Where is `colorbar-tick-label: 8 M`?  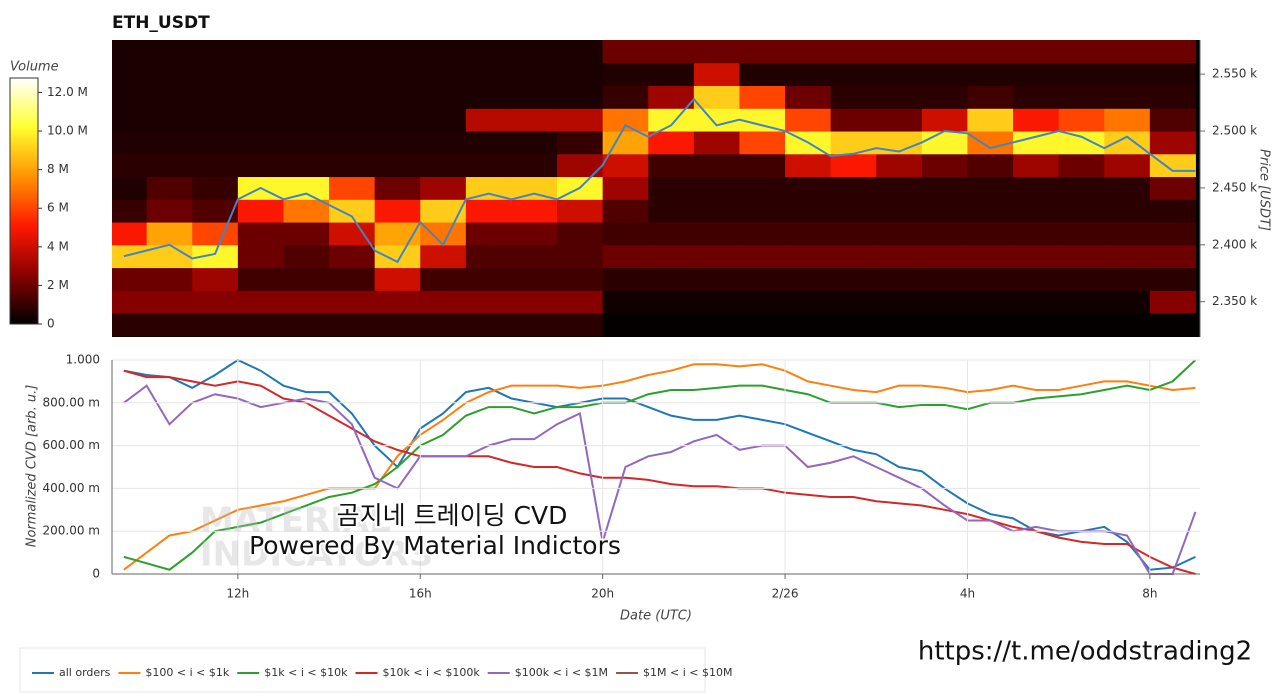
colorbar-tick-label: 8 M is located at coordinates (58, 169).